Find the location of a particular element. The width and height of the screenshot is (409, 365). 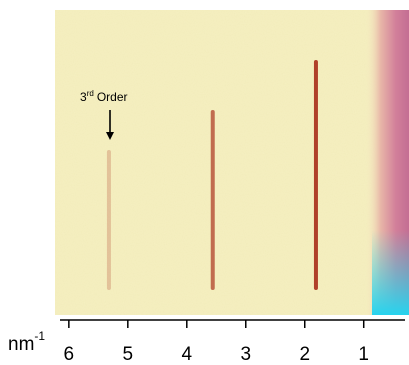

annotation-sup: rd is located at coordinates (90, 93).